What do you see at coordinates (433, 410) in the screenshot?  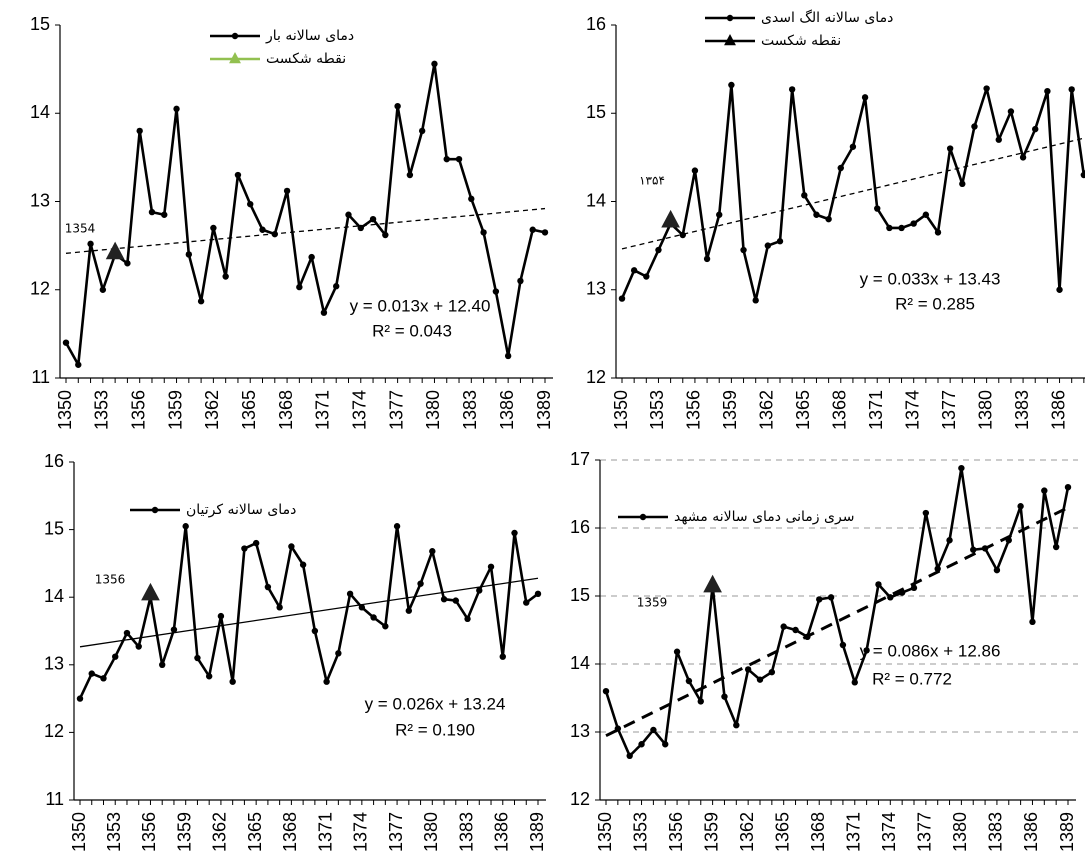 I see `x-tick-label: 1380` at bounding box center [433, 410].